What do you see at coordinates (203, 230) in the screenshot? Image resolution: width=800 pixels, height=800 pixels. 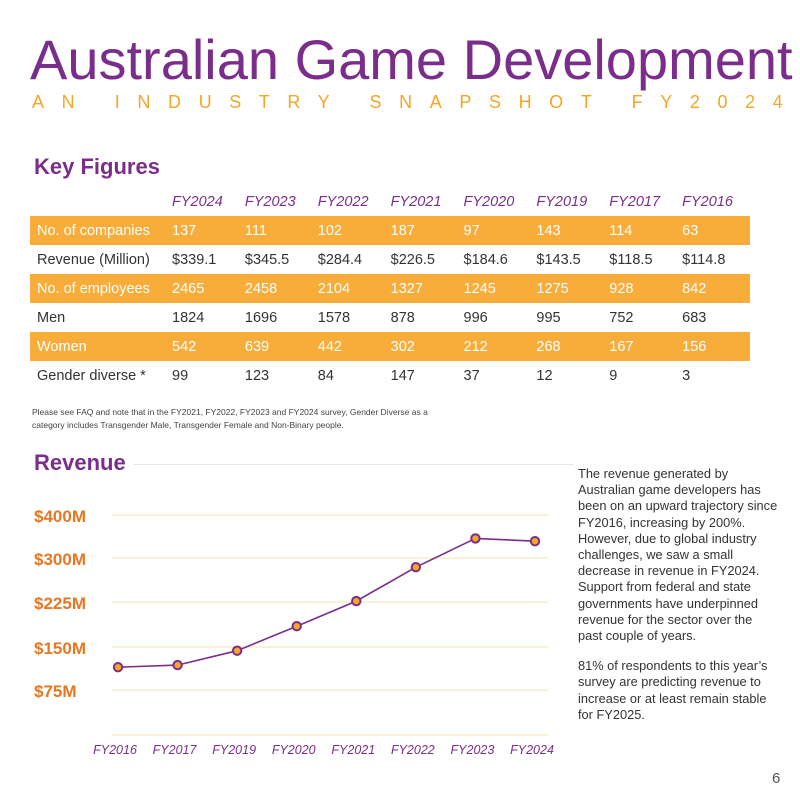 I see `table-cell: 137` at bounding box center [203, 230].